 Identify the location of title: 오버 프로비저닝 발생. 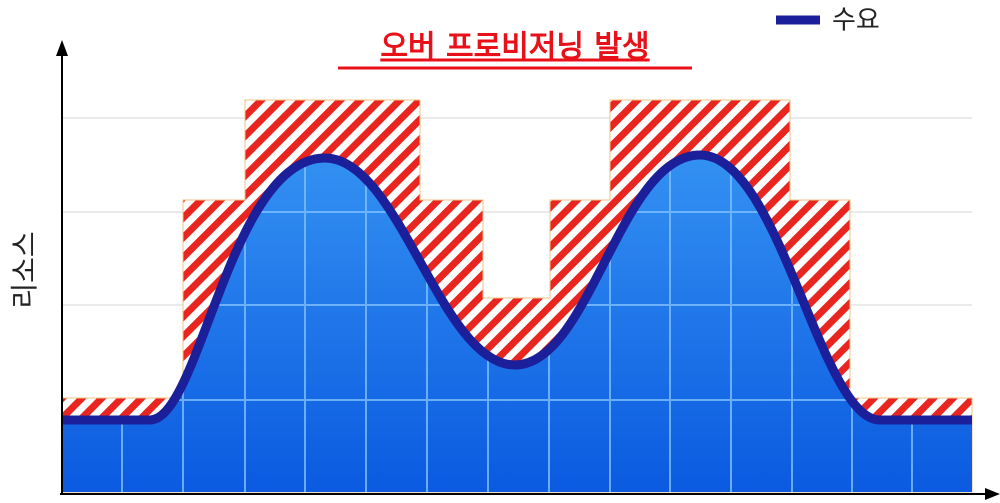
(514, 47).